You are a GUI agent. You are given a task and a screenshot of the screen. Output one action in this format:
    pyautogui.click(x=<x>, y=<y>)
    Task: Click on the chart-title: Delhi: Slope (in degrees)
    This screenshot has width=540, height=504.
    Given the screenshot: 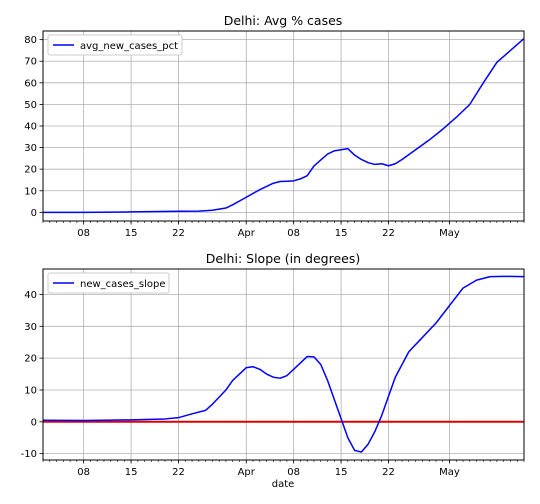 What is the action you would take?
    pyautogui.click(x=283, y=258)
    